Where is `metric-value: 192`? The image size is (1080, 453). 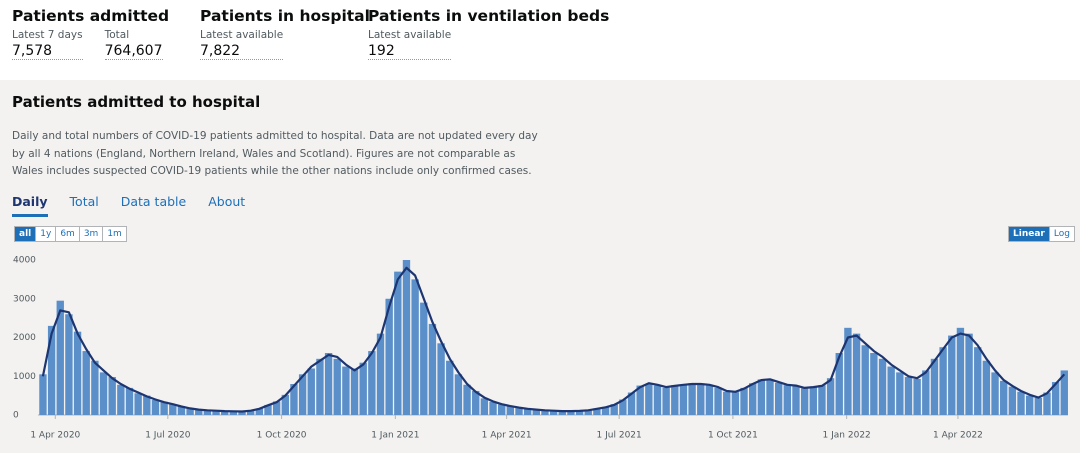
metric-value: 192 is located at coordinates (410, 51).